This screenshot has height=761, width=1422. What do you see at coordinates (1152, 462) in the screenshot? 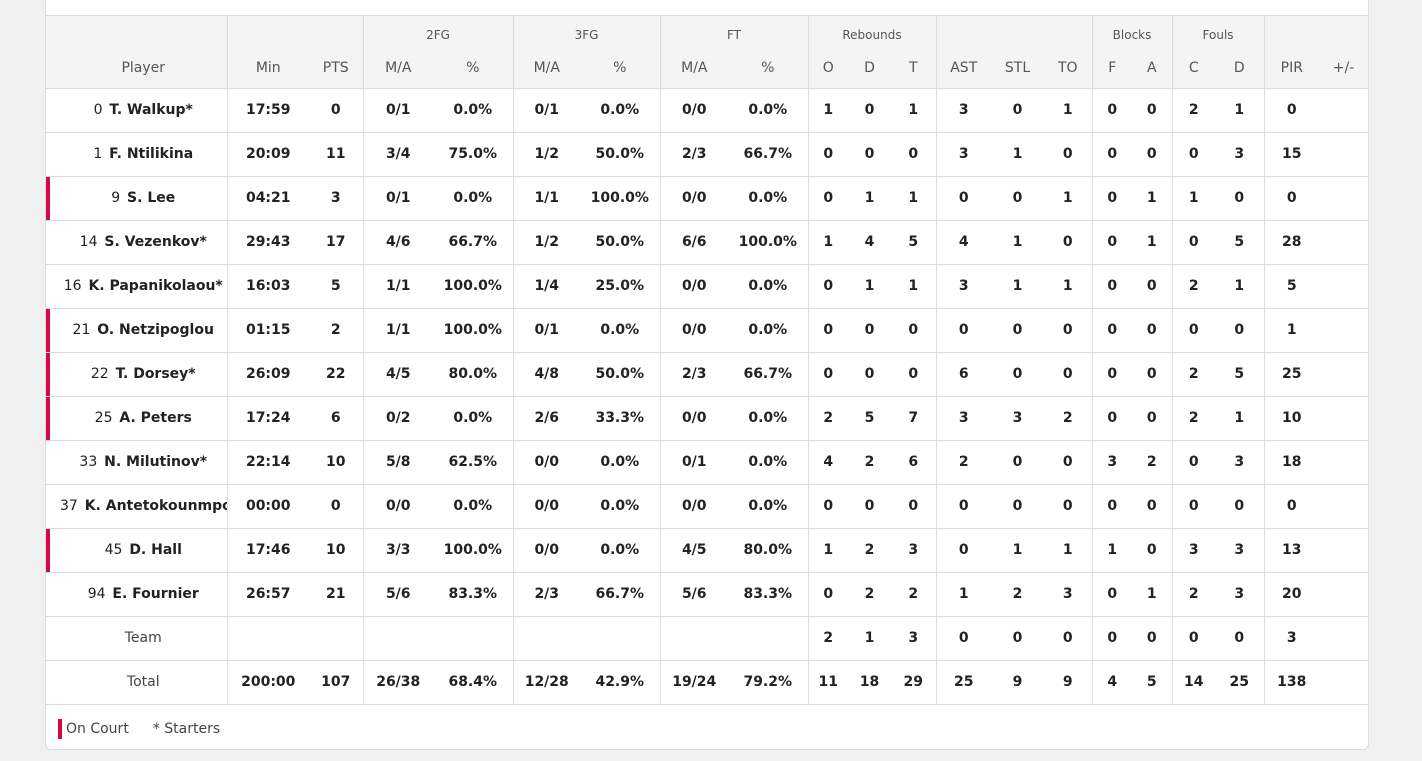
I see `cell-blk-a: 2` at bounding box center [1152, 462].